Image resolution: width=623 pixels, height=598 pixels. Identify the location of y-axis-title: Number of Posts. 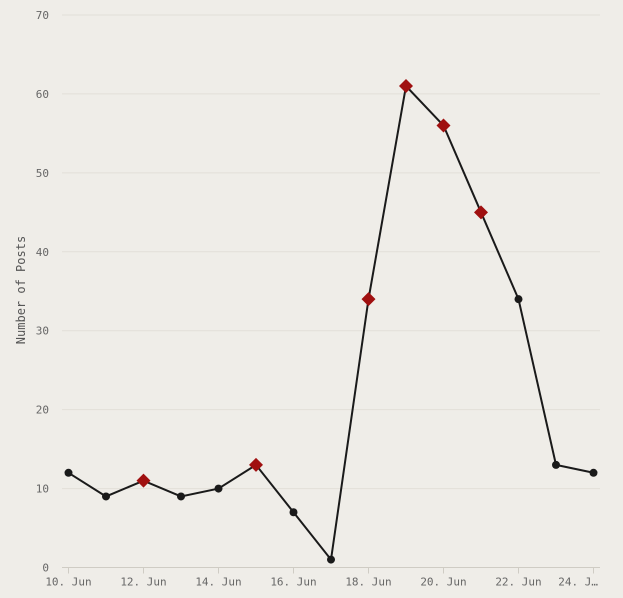
(21, 290).